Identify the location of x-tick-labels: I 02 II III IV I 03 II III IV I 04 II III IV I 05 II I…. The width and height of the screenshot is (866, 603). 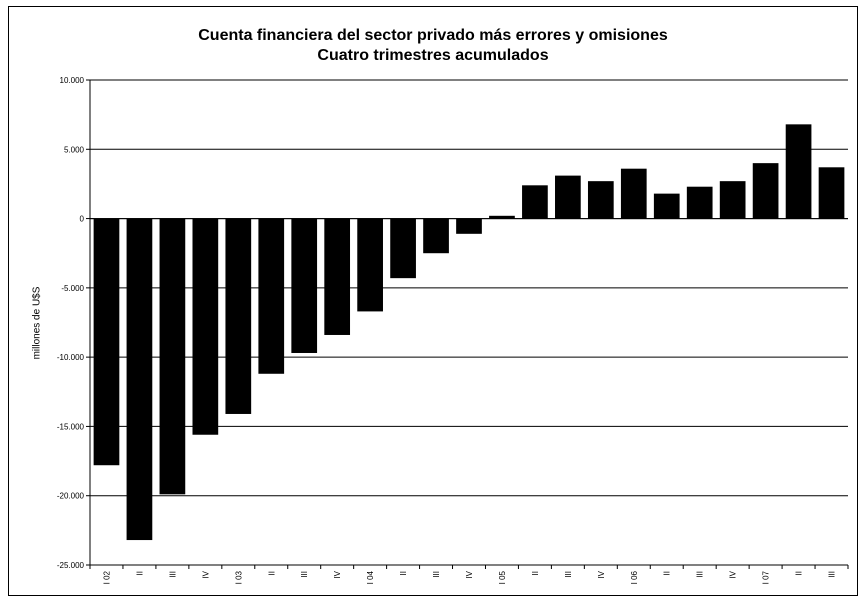
(469, 574).